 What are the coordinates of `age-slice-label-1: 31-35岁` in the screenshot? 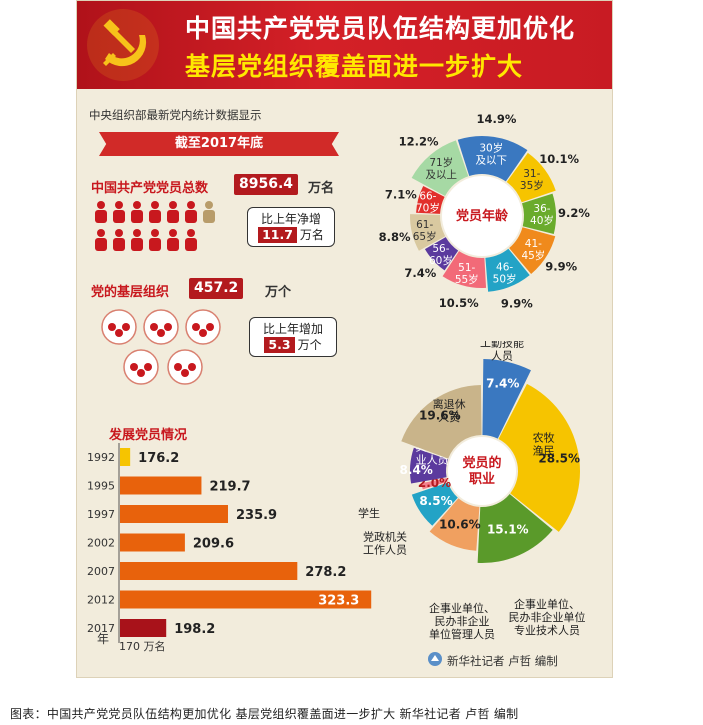 It's located at (532, 180).